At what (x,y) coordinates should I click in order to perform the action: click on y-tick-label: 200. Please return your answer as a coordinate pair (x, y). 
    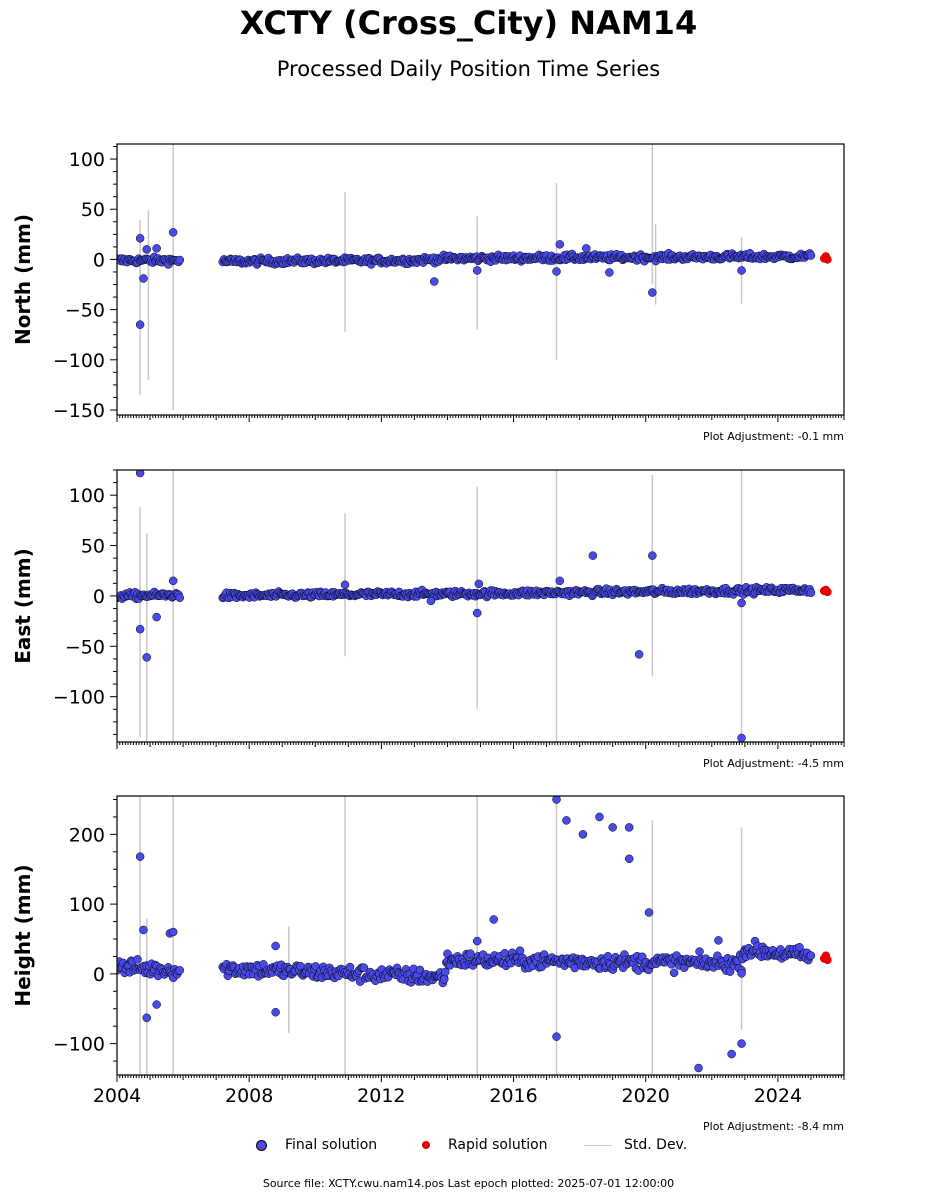
    Looking at the image, I should click on (87, 835).